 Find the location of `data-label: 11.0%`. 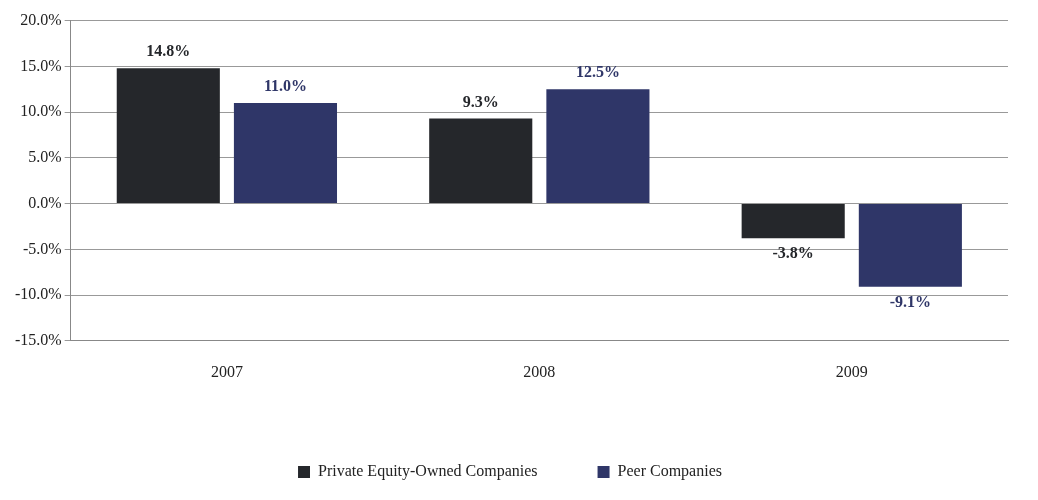

data-label: 11.0% is located at coordinates (285, 86).